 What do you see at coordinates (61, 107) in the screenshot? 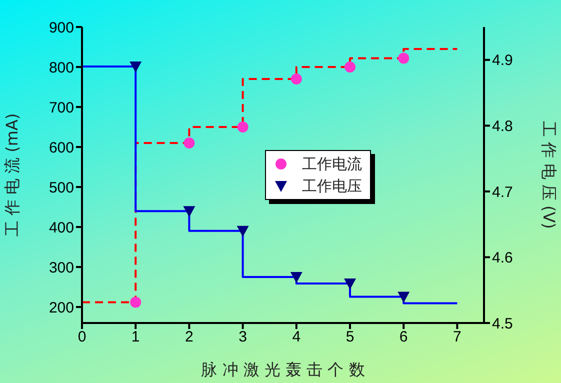
I see `y-tick-label: 700` at bounding box center [61, 107].